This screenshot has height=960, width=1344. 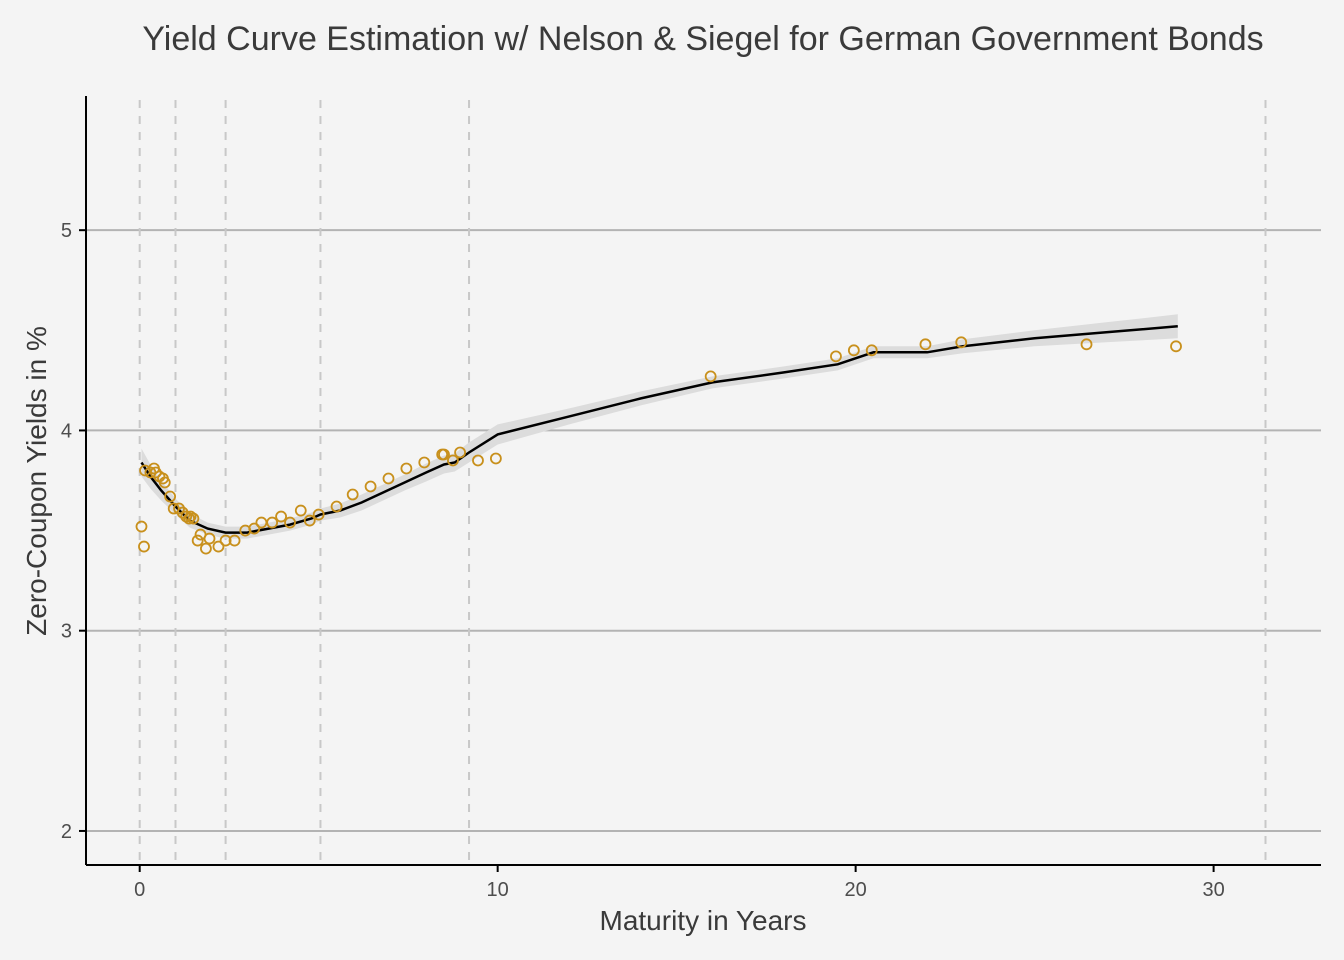 What do you see at coordinates (66, 632) in the screenshot?
I see `y-tick-label: 3` at bounding box center [66, 632].